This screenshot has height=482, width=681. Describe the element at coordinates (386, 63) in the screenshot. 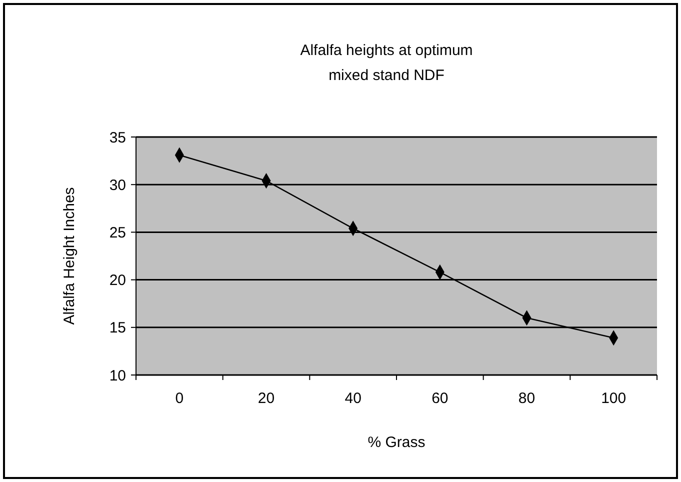

I see `chart-title: Alfalfa heights at optimum mixed stand NDF` at that location.